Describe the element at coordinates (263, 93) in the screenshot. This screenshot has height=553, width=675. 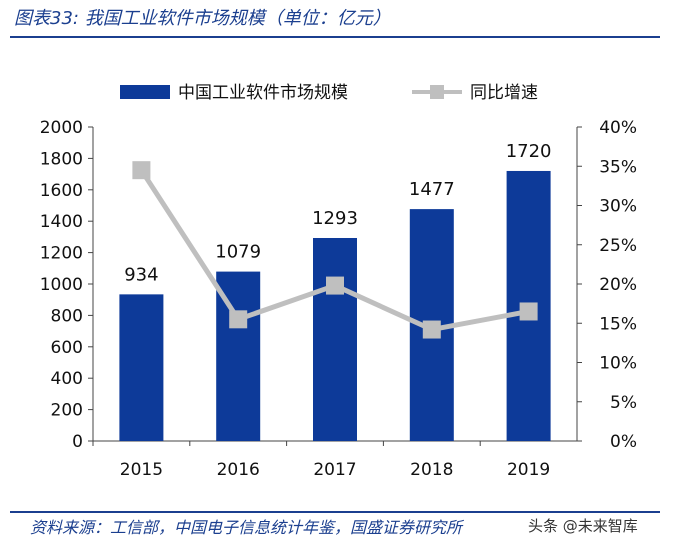
I see `legend-bar-label: 中国工业软件市场规模` at that location.